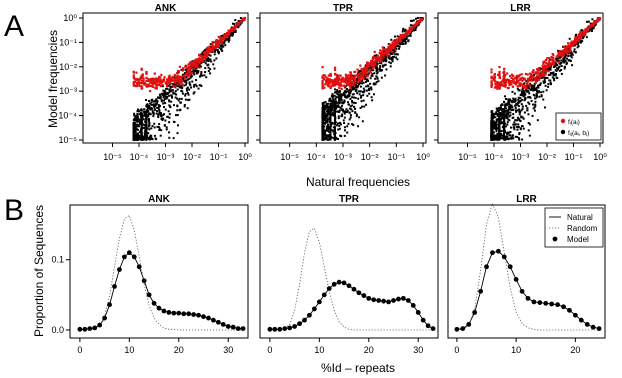 The image size is (622, 378). What do you see at coordinates (358, 182) in the screenshot?
I see `top-xlabel: Natural frequencies` at bounding box center [358, 182].